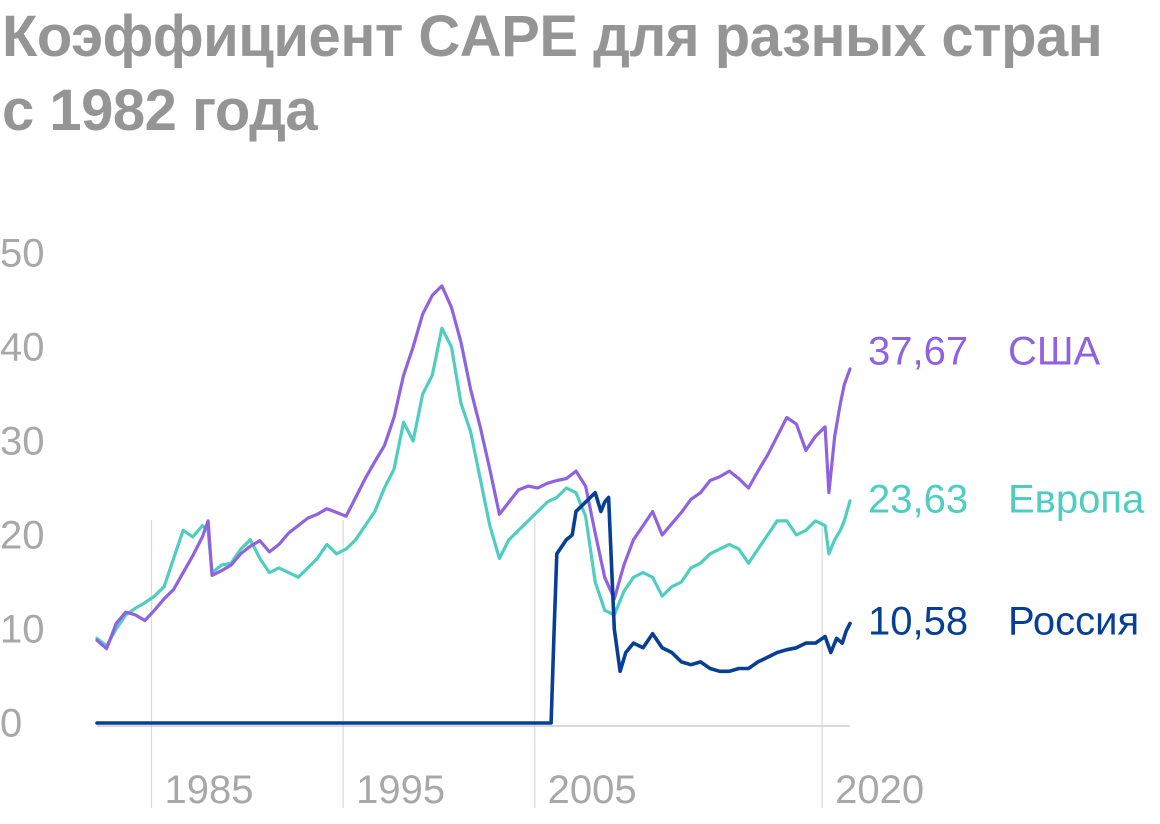 This screenshot has width=1160, height=824. What do you see at coordinates (11, 724) in the screenshot?
I see `y-tick-label-0: 0` at bounding box center [11, 724].